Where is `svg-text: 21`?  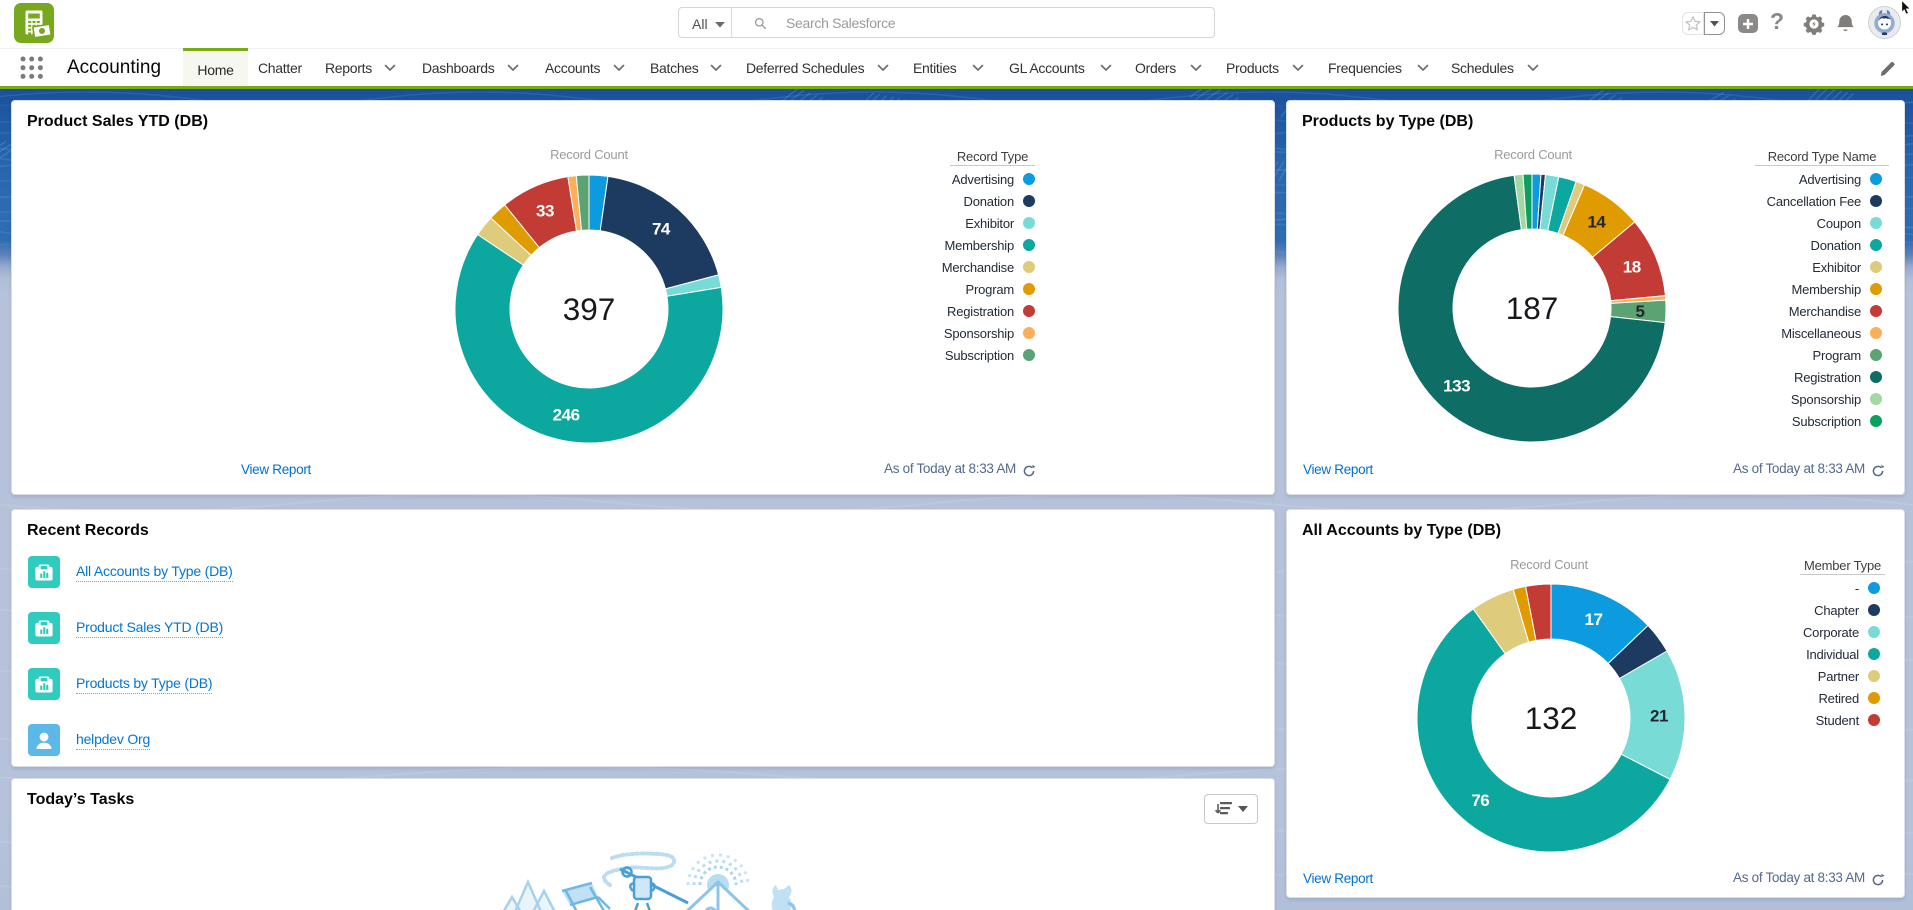
svg-text: 21 is located at coordinates (1659, 716).